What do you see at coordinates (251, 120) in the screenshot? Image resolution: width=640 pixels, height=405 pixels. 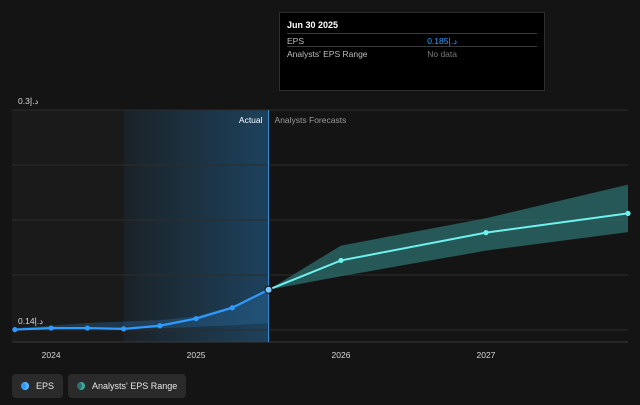 I see `actual-section-label: Actual` at bounding box center [251, 120].